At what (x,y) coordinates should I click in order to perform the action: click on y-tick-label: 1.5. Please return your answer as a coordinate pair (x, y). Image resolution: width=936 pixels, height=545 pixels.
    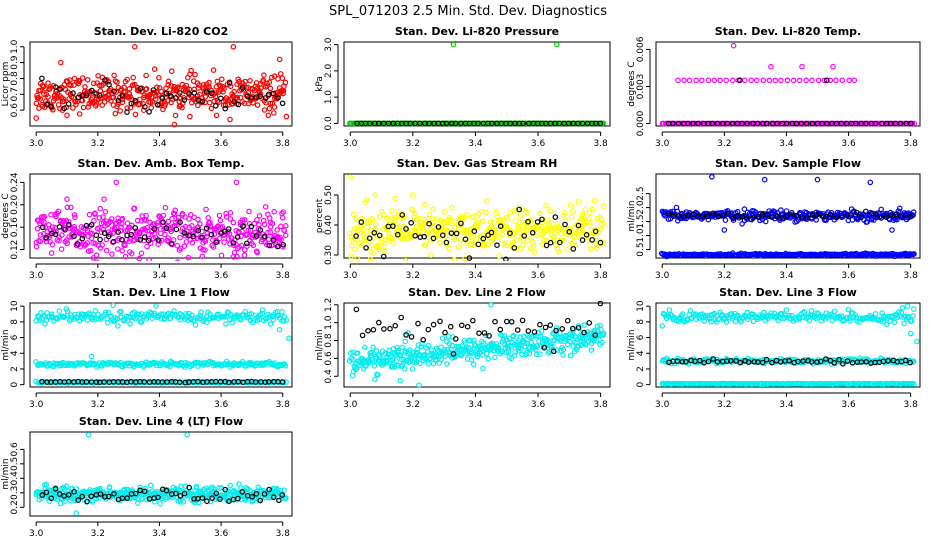
    Looking at the image, I should click on (641, 221).